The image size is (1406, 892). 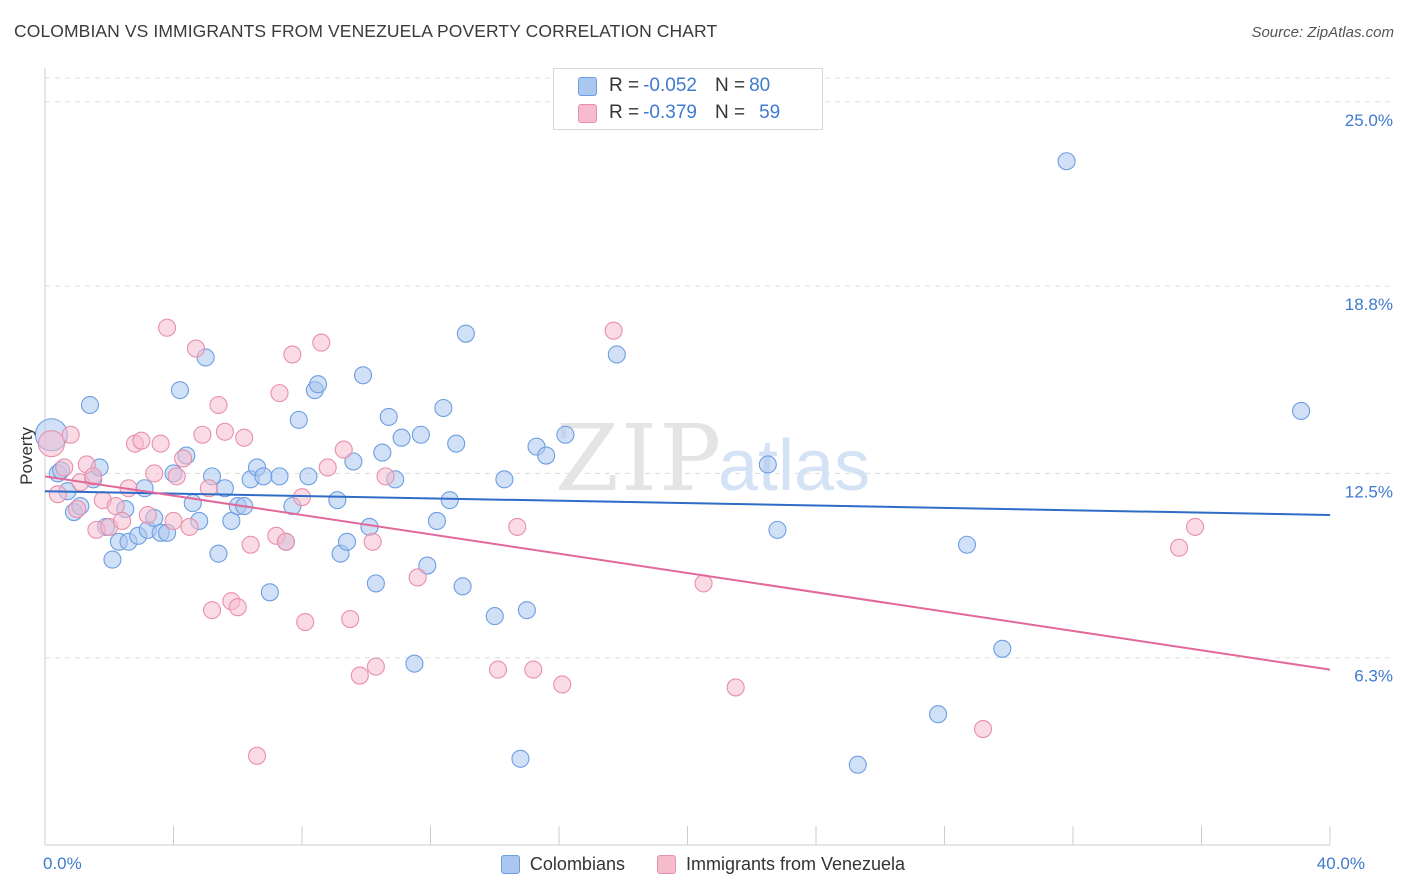 I want to click on legend-r-value: -0.052, so click(x=670, y=85).